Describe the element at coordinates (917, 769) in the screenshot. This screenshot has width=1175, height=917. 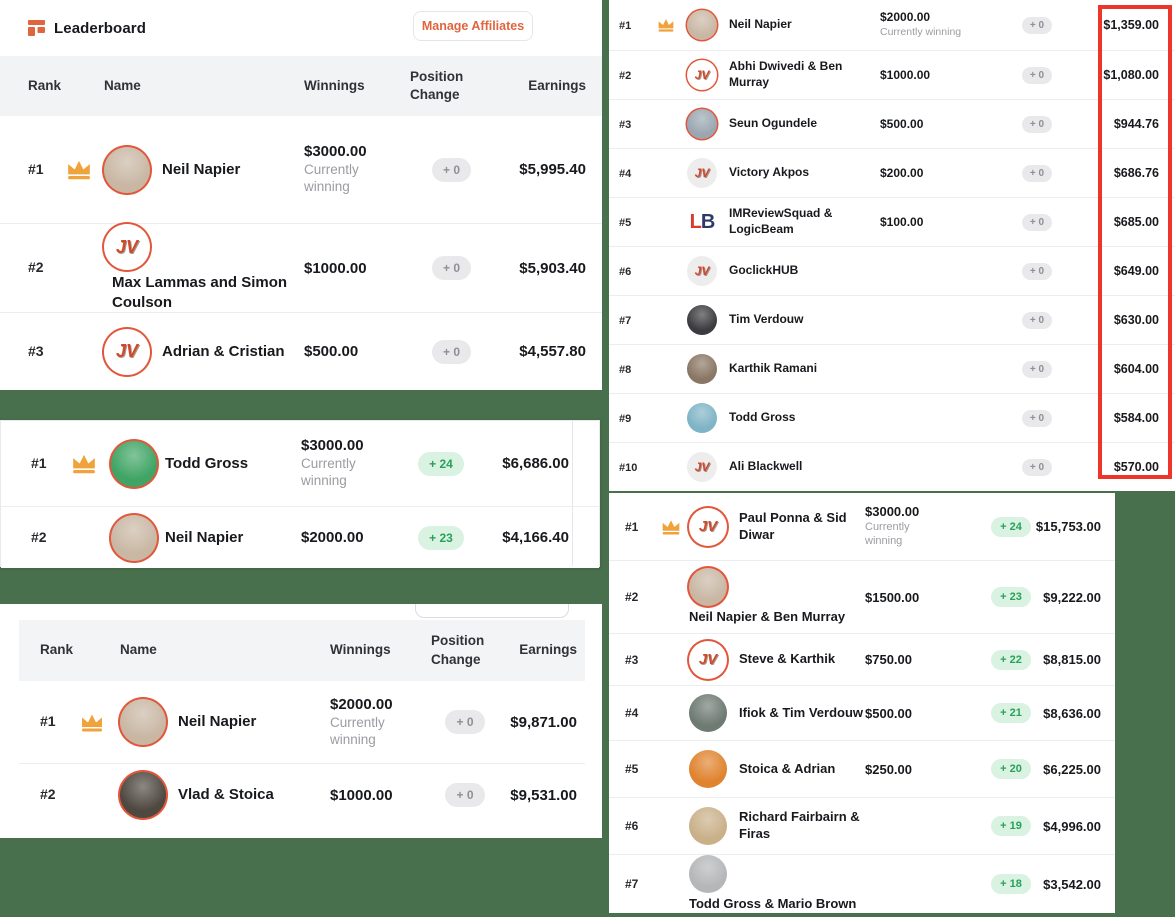
I see `winnings-cell: $250.00` at that location.